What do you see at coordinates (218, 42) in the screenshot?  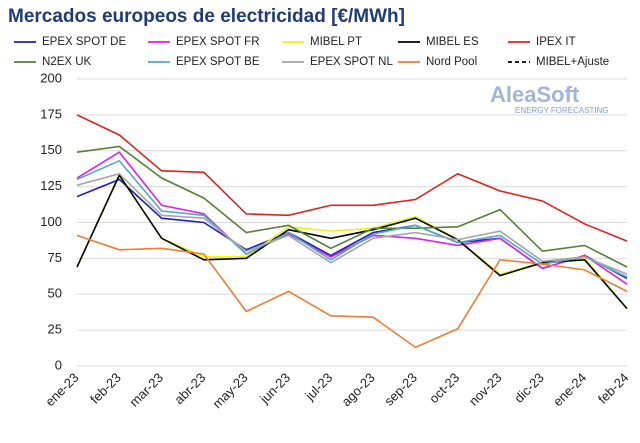 I see `legend-label: EPEX SPOT FR` at bounding box center [218, 42].